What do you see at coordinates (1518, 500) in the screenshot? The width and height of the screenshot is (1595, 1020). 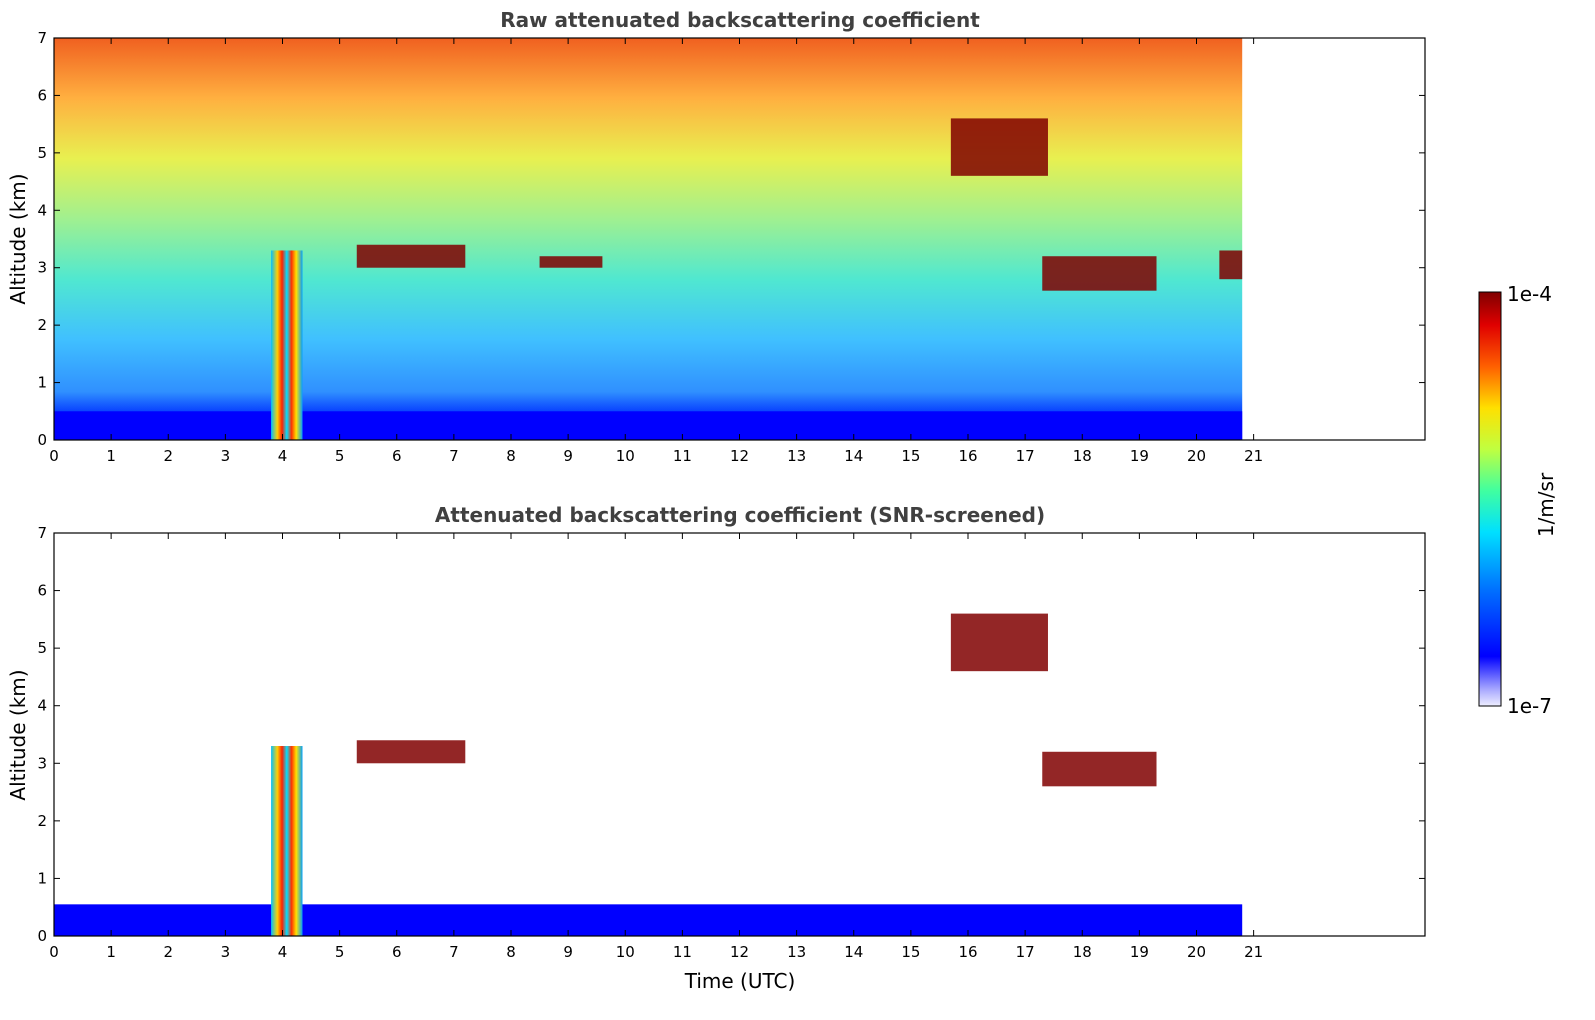 I see `colorbar: 1e-4 1e-7 1/m/sr` at bounding box center [1518, 500].